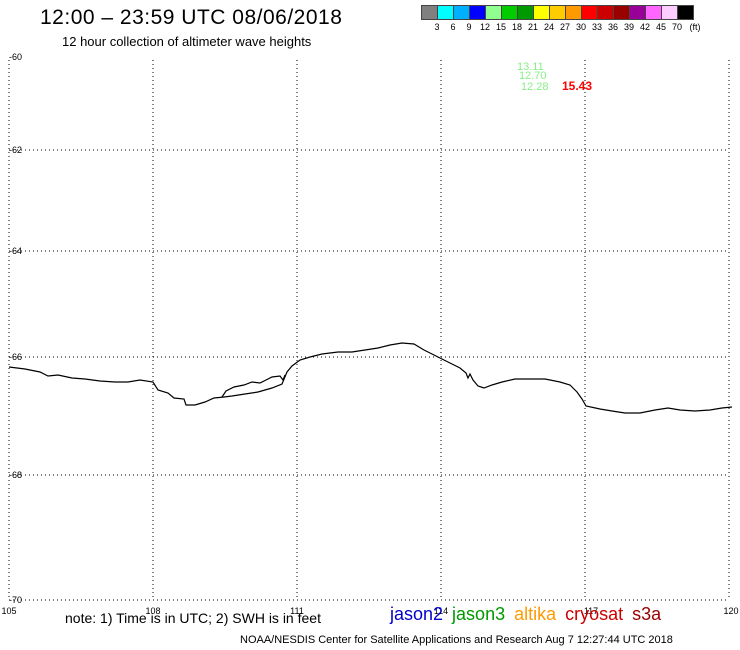  What do you see at coordinates (453, 27) in the screenshot?
I see `legend-tick-label: 6` at bounding box center [453, 27].